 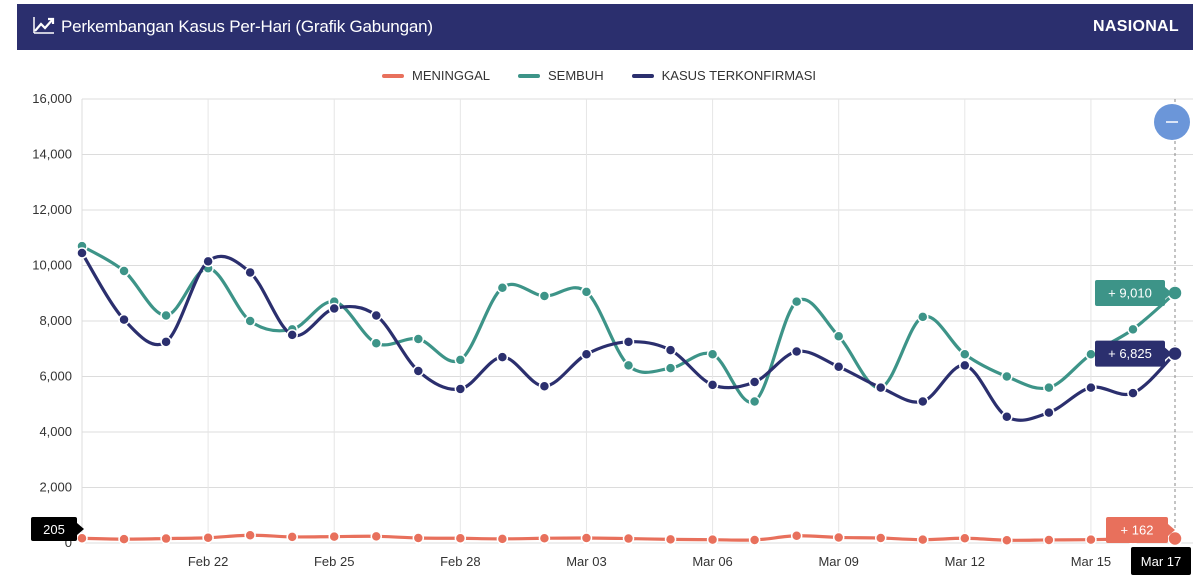 I want to click on tooltip-sembuh-pointer, so click(x=1168, y=292).